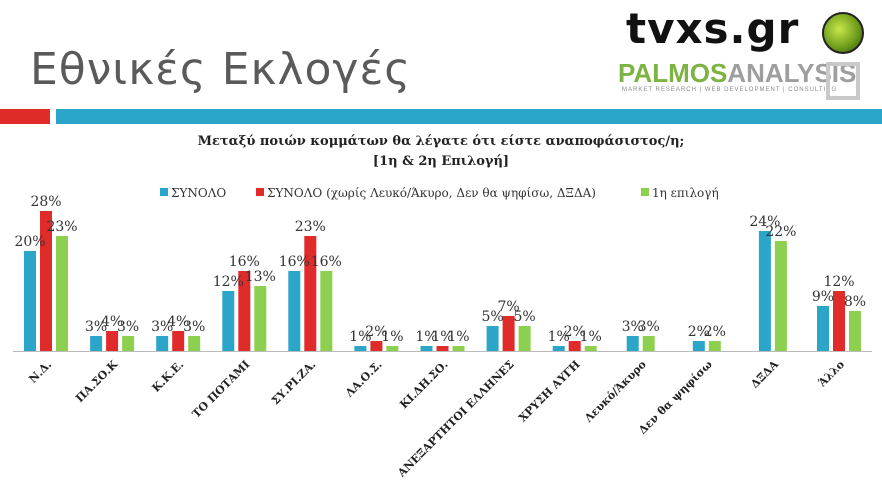  What do you see at coordinates (455, 419) in the screenshot?
I see `category-label-8: ΑΝΕΞΑΡΤΗΤΟΙ ΕΛΛΗΝΕΣ` at bounding box center [455, 419].